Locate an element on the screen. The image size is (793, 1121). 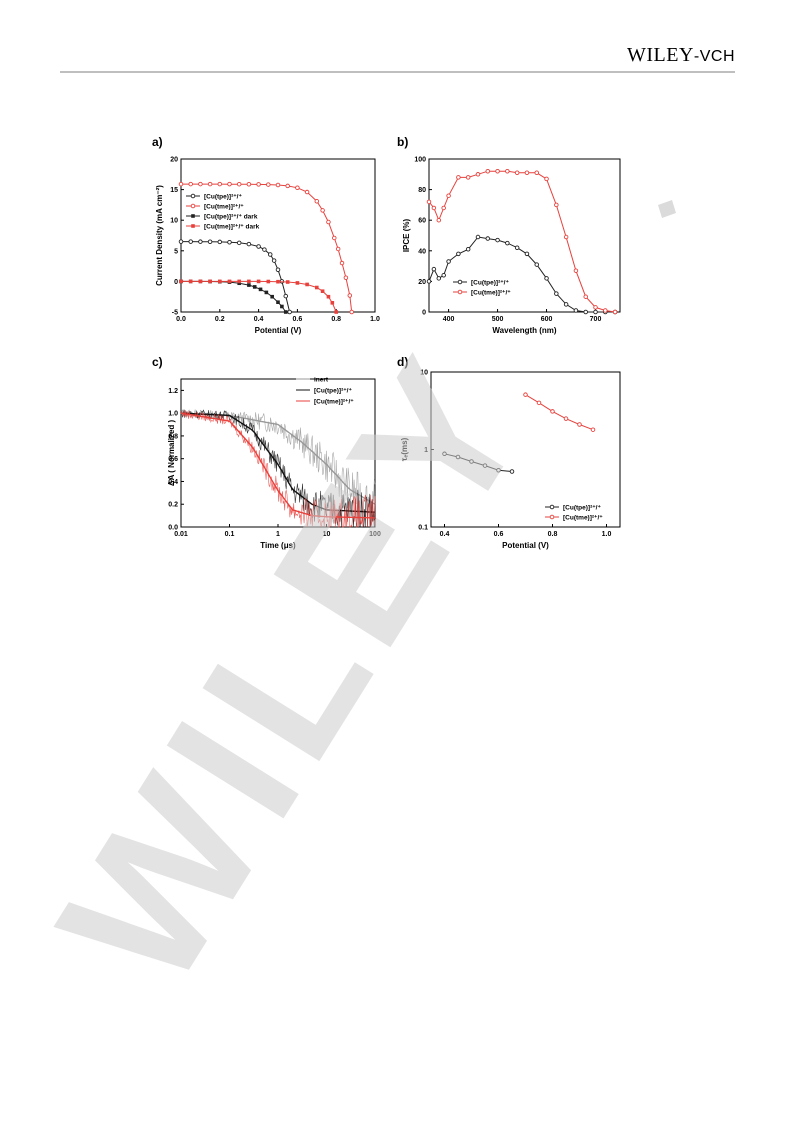
watermark-fragment is located at coordinates (667, 209).